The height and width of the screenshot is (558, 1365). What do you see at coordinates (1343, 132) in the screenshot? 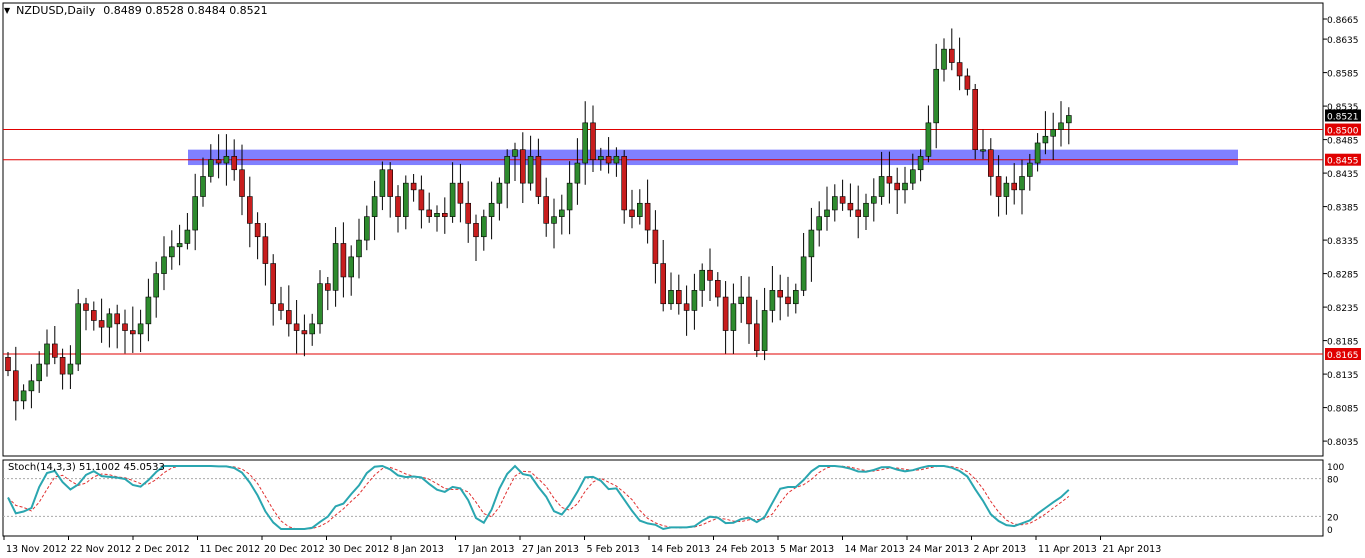
I see `hline-label: 0.8500` at bounding box center [1343, 132].